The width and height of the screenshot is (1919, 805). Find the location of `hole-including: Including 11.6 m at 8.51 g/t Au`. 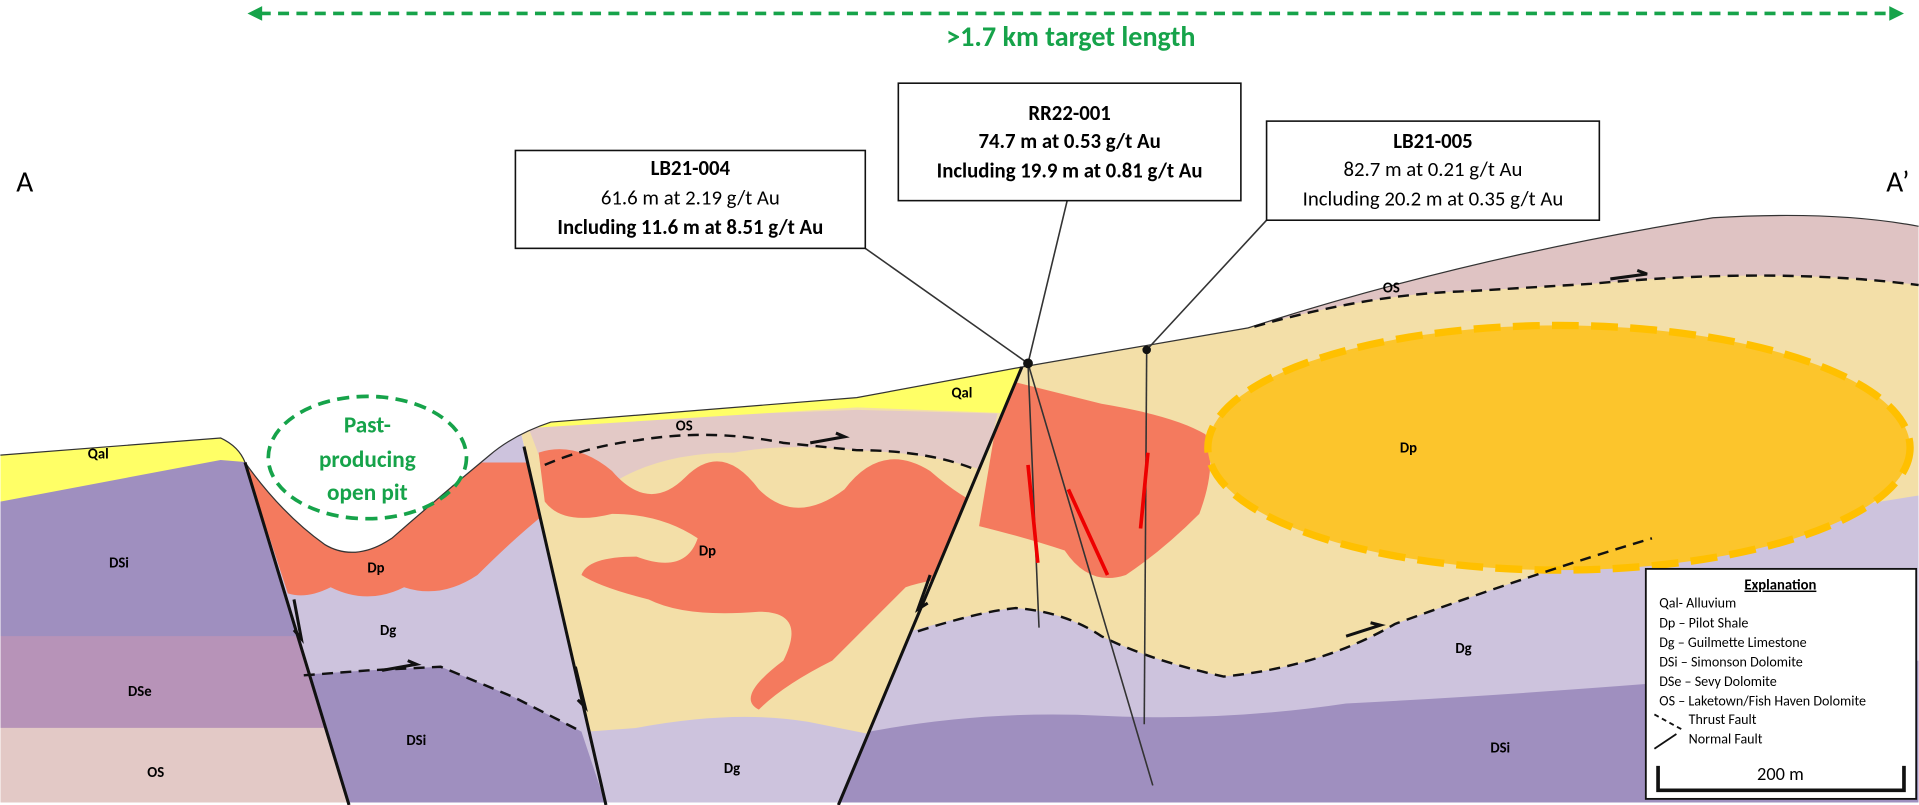

hole-including: Including 11.6 m at 8.51 g/t Au is located at coordinates (690, 227).